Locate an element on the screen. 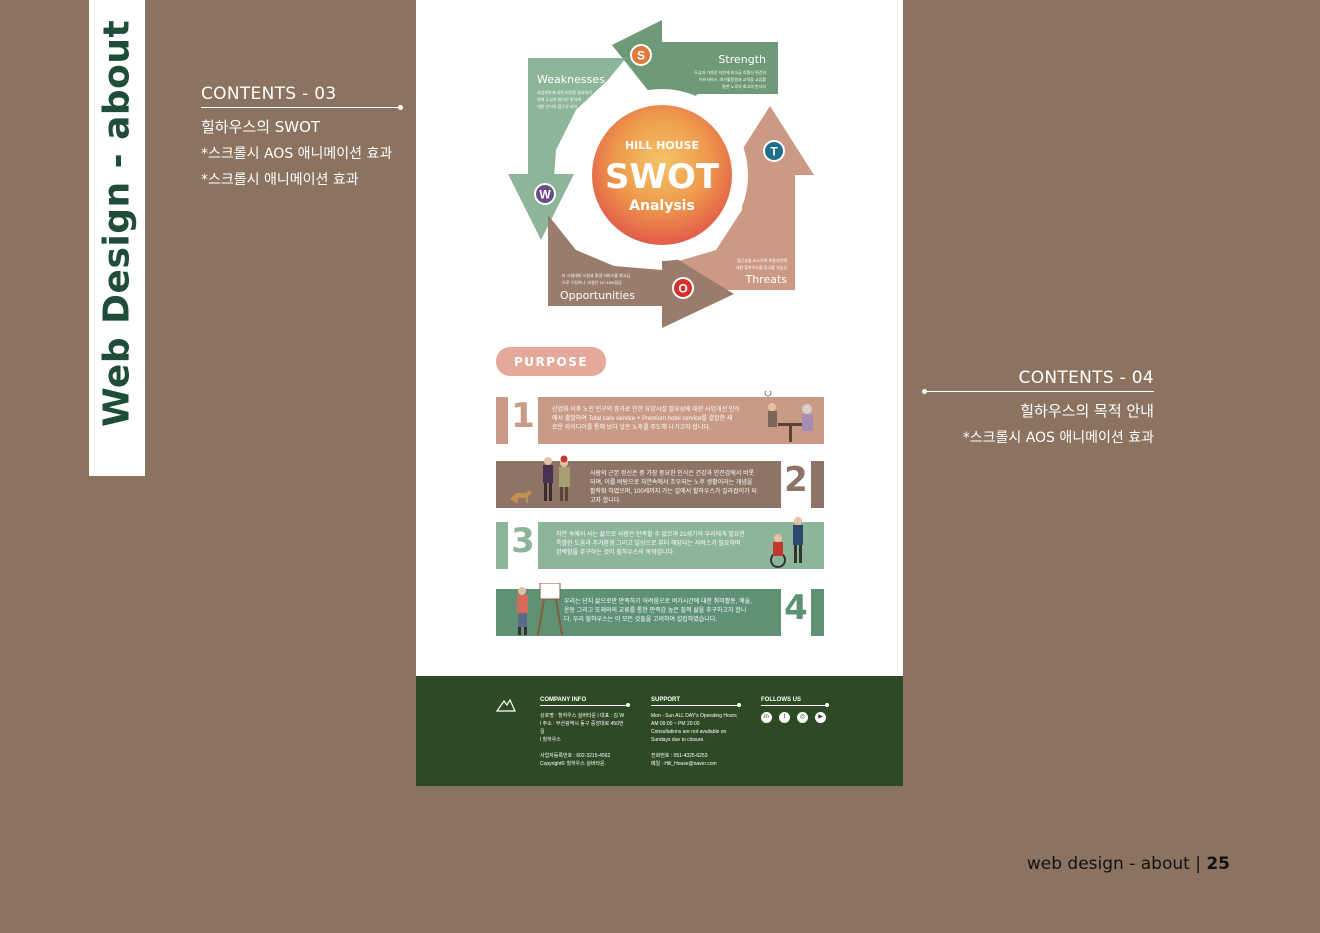  strength-text: 어프서비스, 여가활동원과 교육을 교류를 is located at coordinates (732, 79).